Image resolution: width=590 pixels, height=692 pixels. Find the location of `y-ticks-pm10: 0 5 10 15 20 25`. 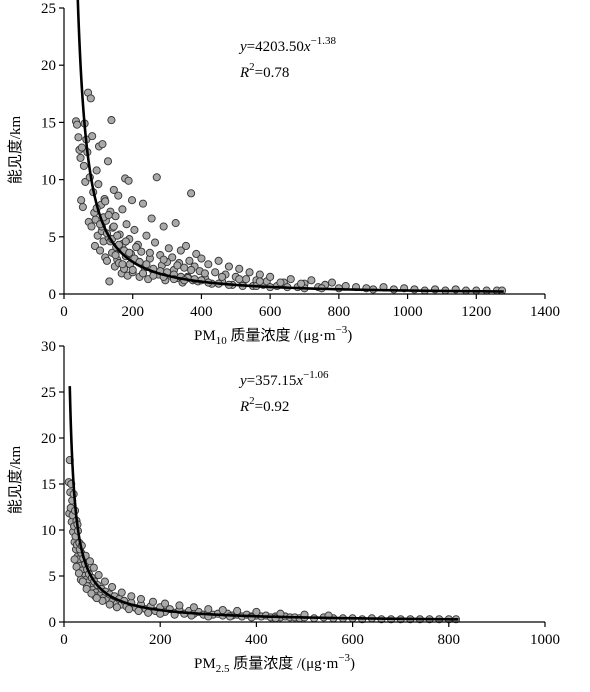

y-ticks-pm10: 0 5 10 15 20 25 is located at coordinates (52, 152).